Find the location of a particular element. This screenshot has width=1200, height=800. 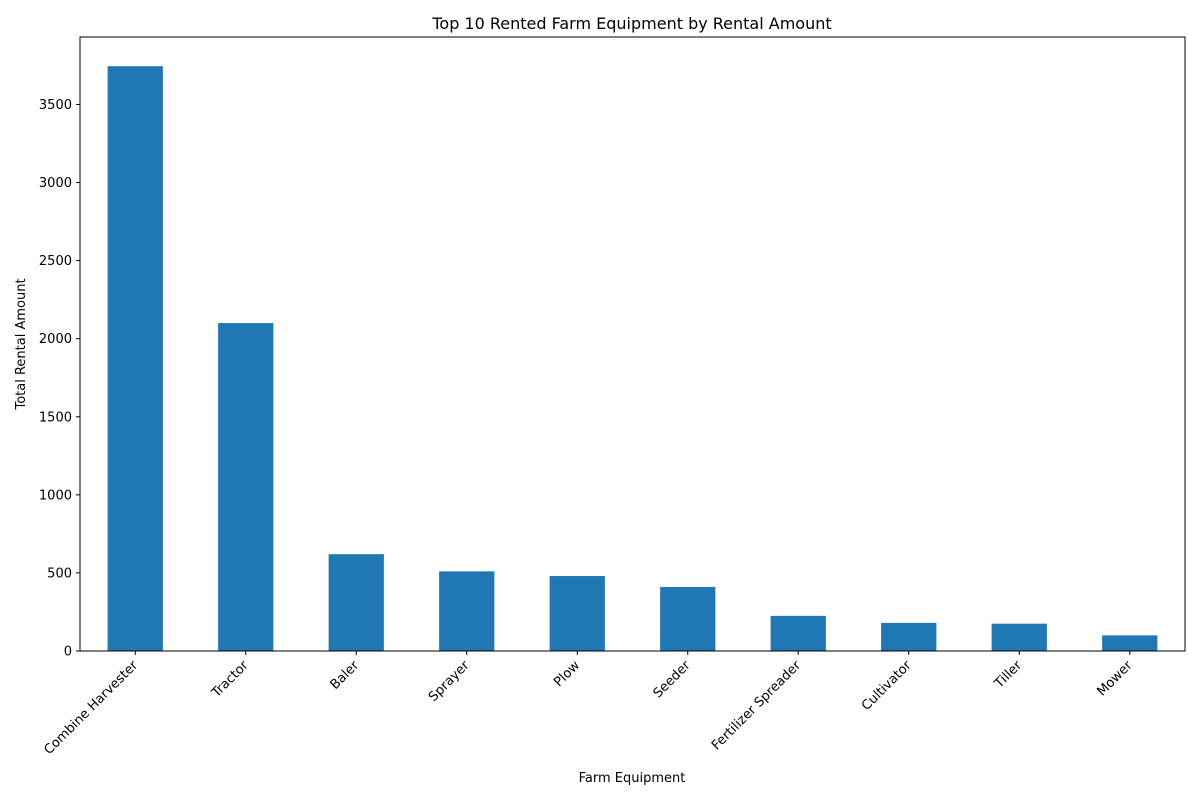

bar-fertilizer-spreader is located at coordinates (798, 633).